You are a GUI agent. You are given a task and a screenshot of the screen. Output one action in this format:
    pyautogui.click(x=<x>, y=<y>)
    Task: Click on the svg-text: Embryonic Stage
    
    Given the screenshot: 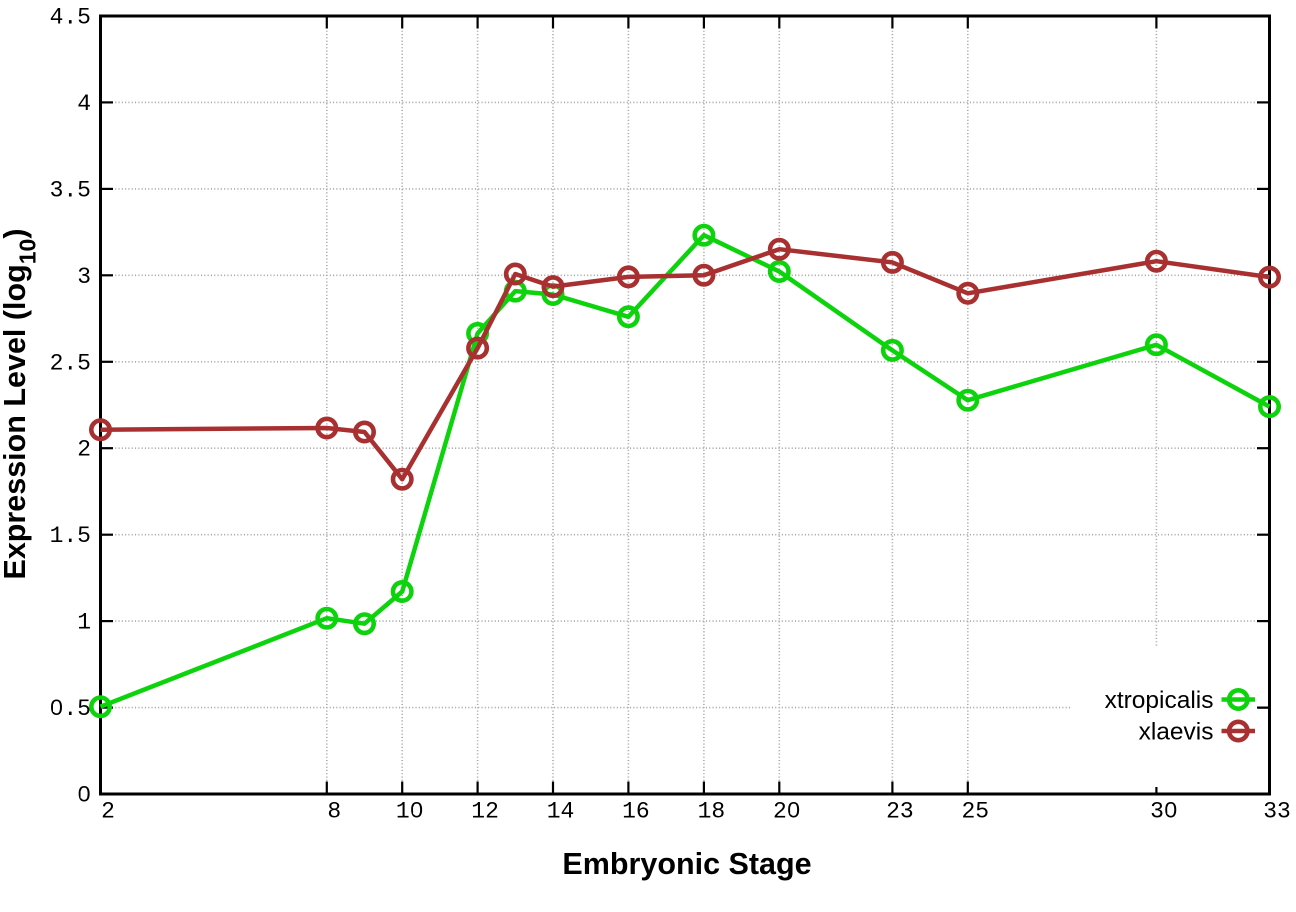 What is the action you would take?
    pyautogui.click(x=686, y=864)
    